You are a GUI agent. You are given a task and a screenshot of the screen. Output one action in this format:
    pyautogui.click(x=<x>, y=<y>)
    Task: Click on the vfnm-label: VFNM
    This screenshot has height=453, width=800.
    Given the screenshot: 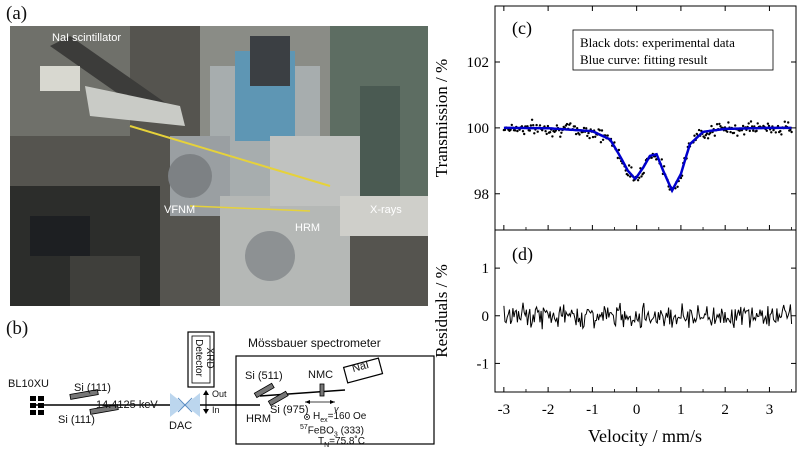 What is the action you would take?
    pyautogui.click(x=180, y=210)
    